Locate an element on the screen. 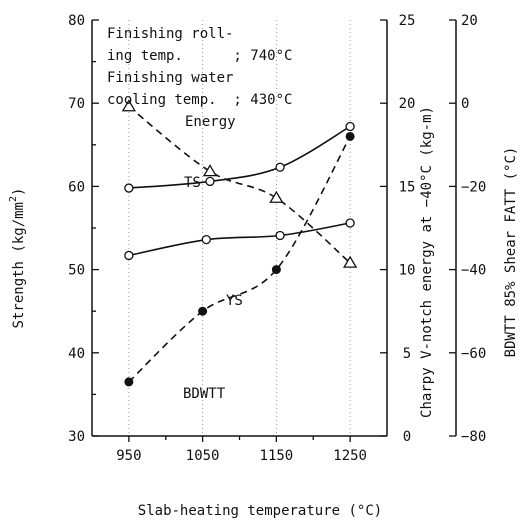 The height and width of the screenshot is (524, 526). mid-tick-label: 20 is located at coordinates (407, 104).